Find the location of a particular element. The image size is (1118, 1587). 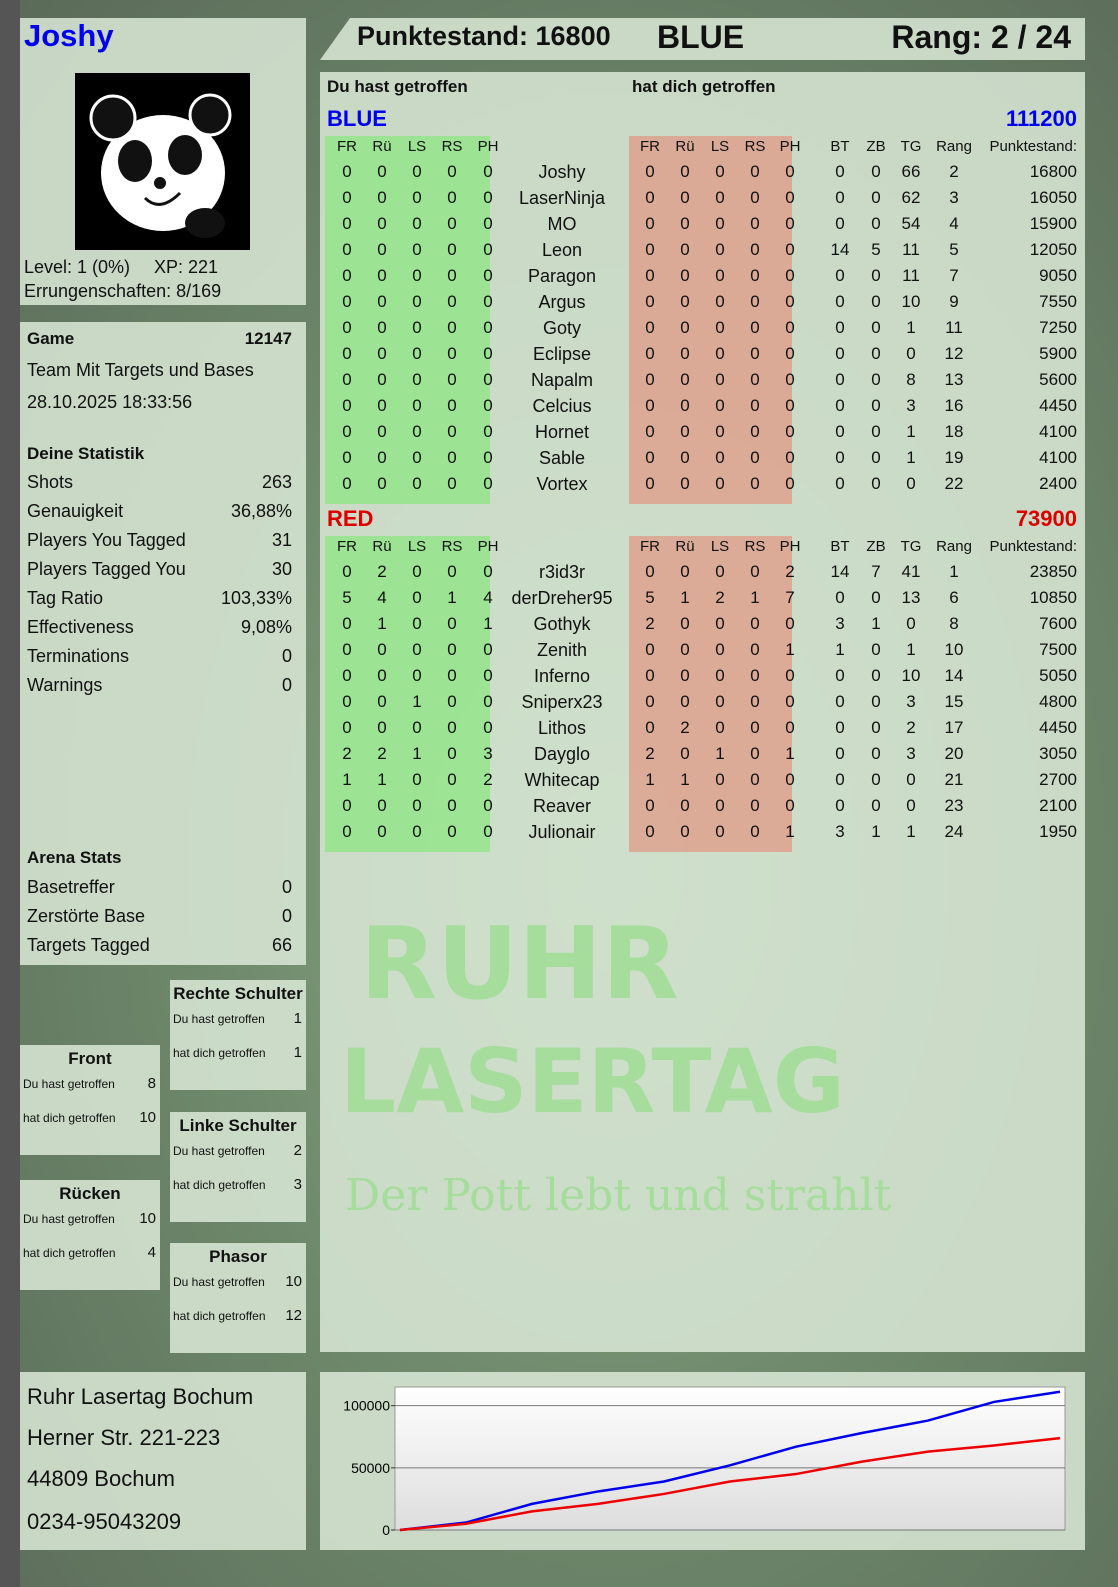

achievements: Errungenschaften: 8/169 is located at coordinates (123, 291).